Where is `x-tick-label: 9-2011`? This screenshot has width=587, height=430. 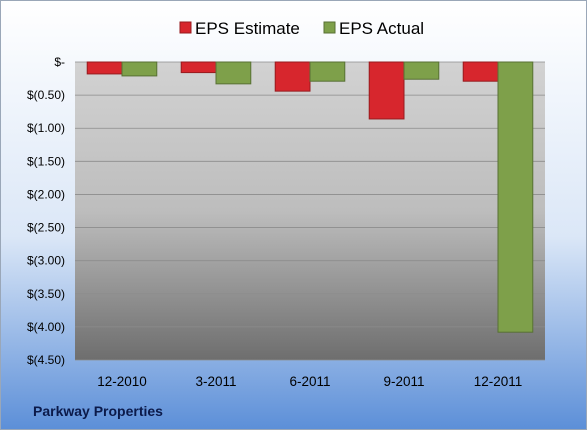 x-tick-label: 9-2011 is located at coordinates (403, 381).